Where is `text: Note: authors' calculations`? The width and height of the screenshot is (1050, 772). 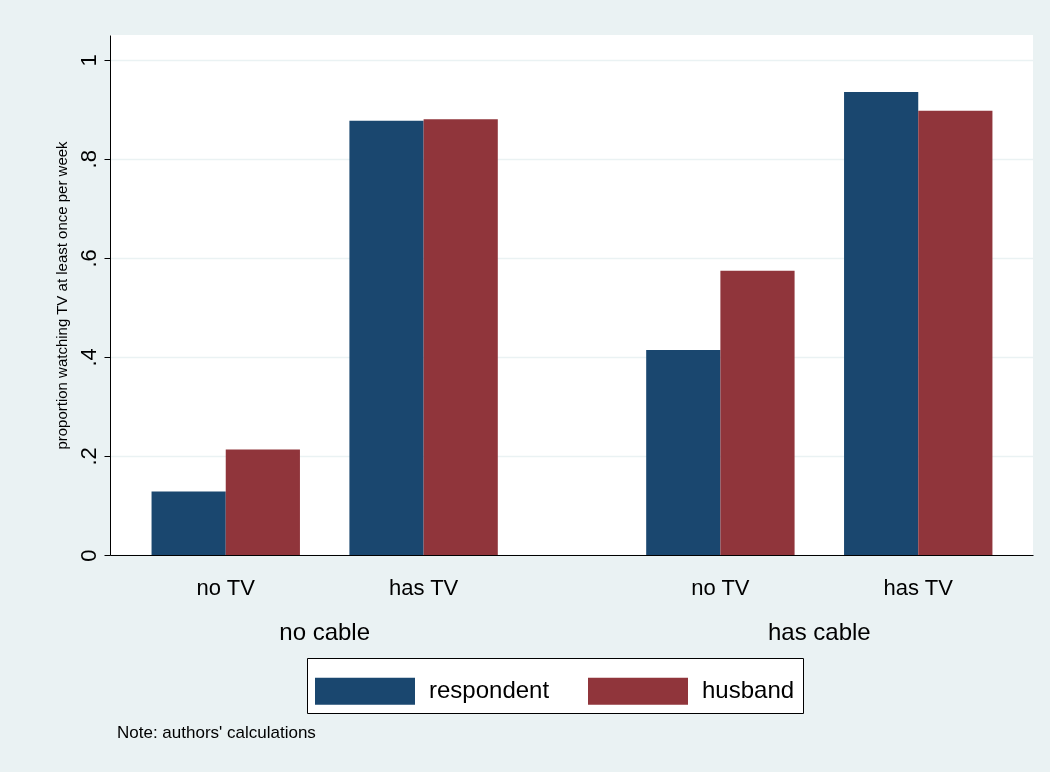
text: Note: authors' calculations is located at coordinates (216, 732).